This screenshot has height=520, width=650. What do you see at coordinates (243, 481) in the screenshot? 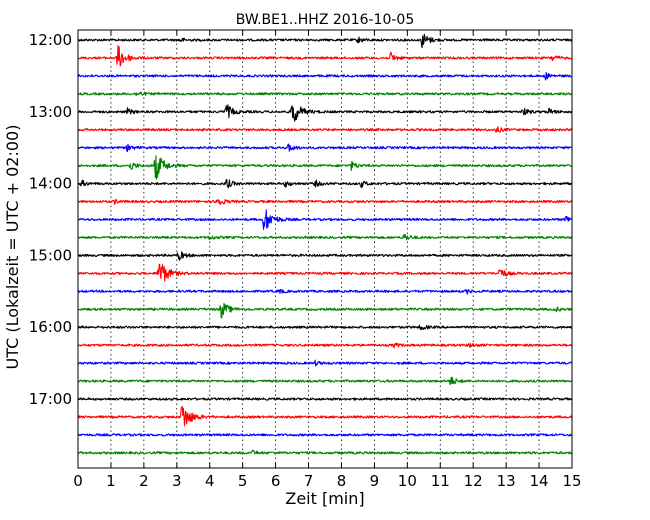
I see `x-tick-label: 5` at bounding box center [243, 481].